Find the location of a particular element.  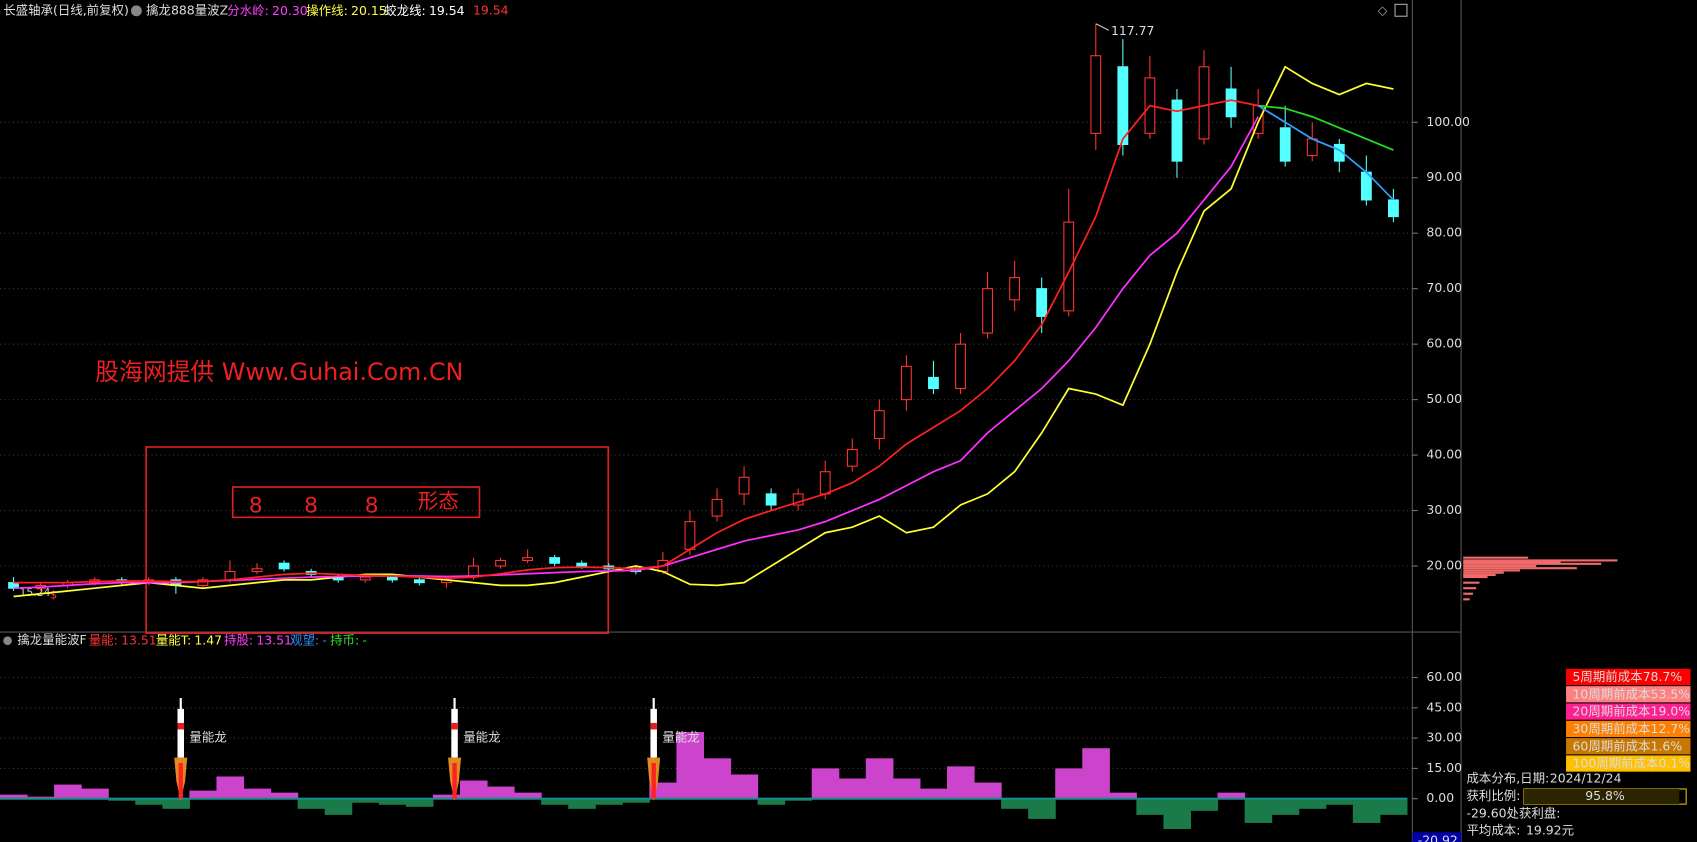

legend-label: 60周期前成本1.6% is located at coordinates (1628, 745).